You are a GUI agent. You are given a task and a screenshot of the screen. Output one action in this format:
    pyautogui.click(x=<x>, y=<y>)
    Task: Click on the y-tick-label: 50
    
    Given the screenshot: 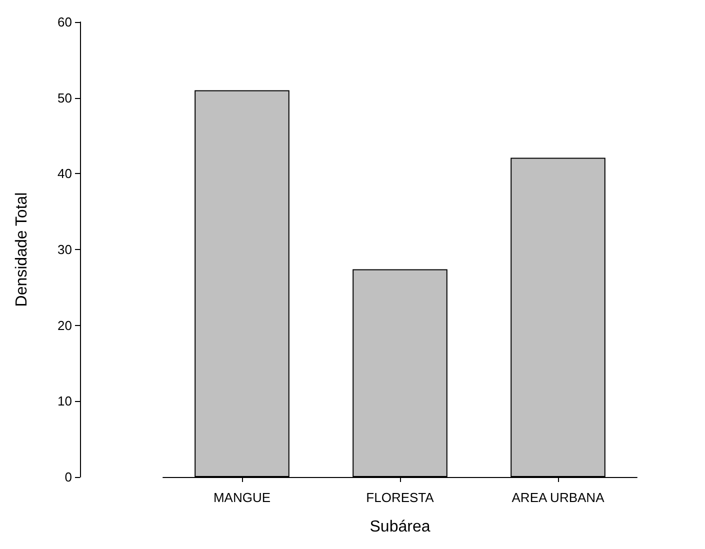 What is the action you would take?
    pyautogui.click(x=65, y=98)
    